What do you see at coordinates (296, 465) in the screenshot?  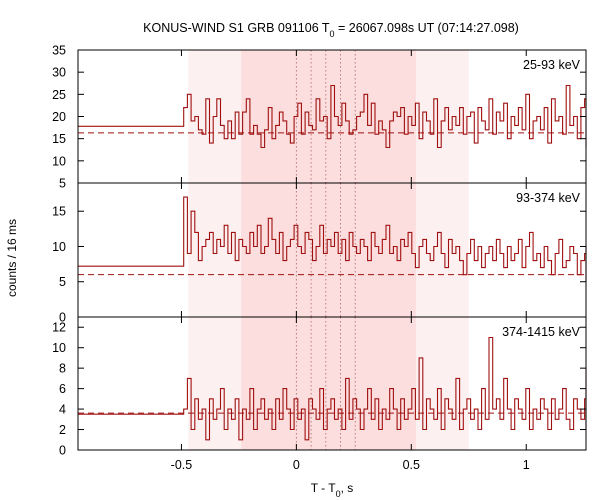 I see `x-tick-label: 0` at bounding box center [296, 465].